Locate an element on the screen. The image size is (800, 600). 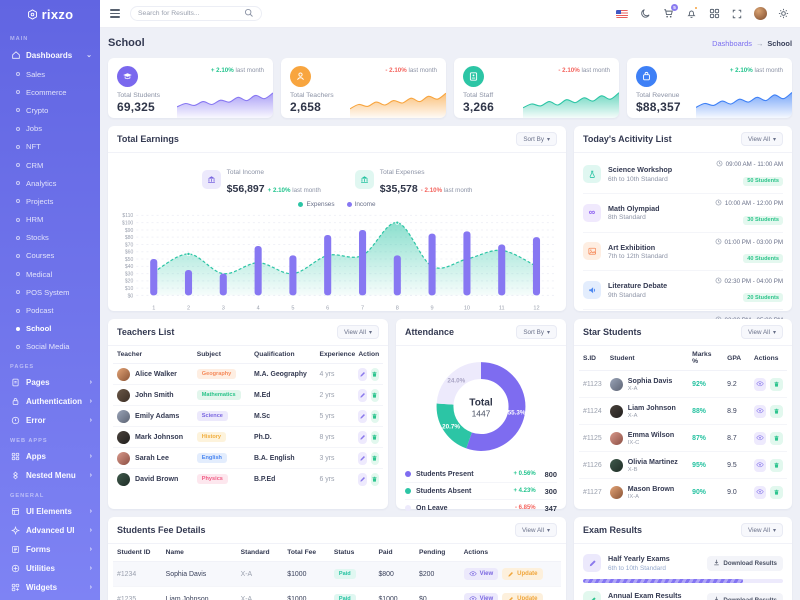
fullscreen-icon is located at coordinates (737, 14).